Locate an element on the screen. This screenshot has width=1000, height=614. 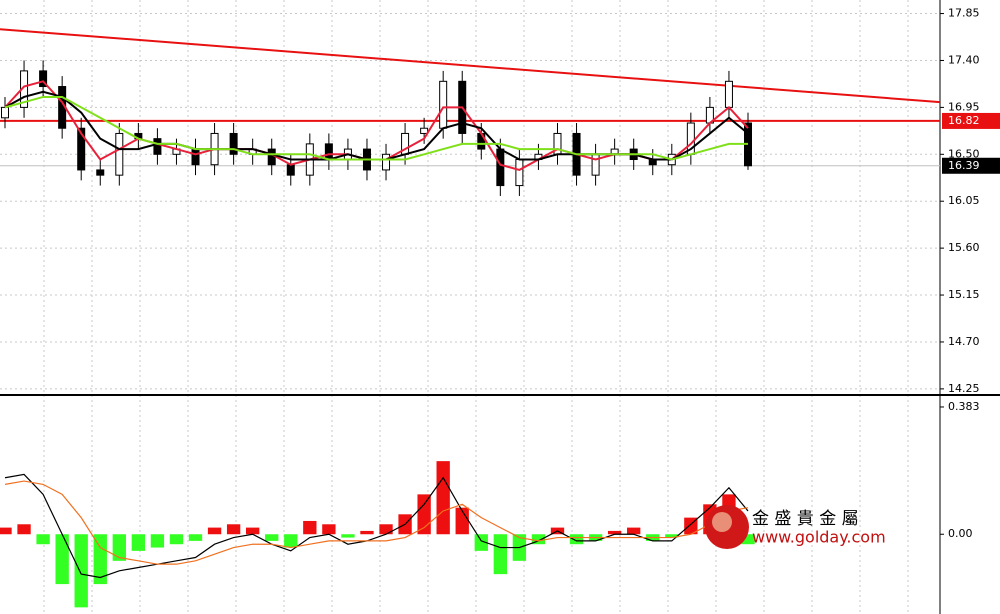
y-tick-label: 14.70 is located at coordinates (964, 341).